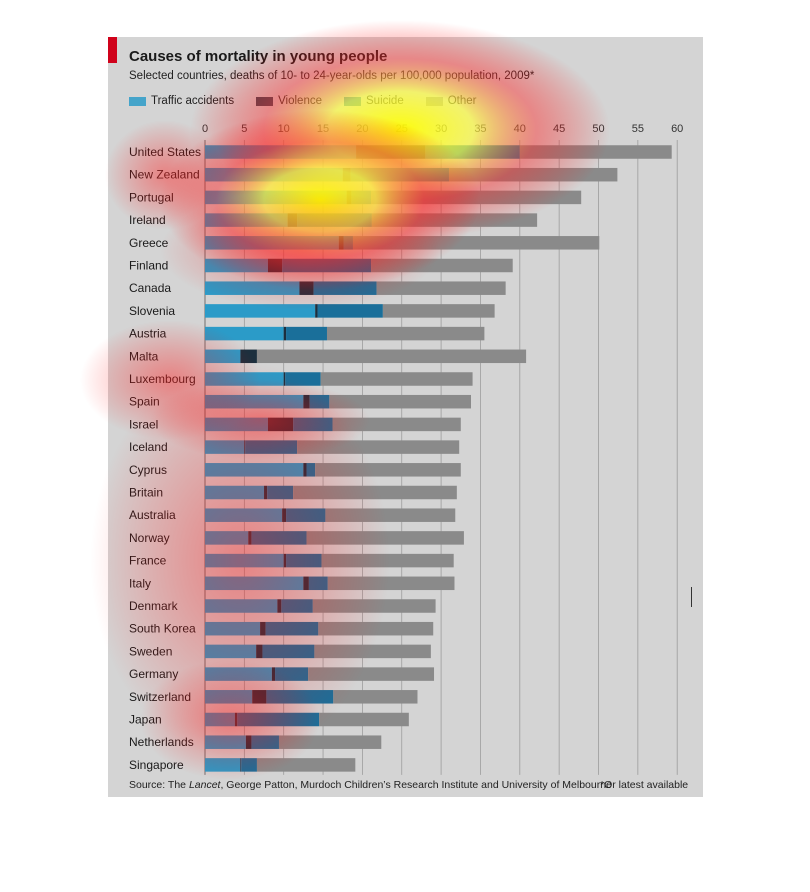 The width and height of the screenshot is (810, 892). I want to click on category-label: Norway, so click(149, 538).